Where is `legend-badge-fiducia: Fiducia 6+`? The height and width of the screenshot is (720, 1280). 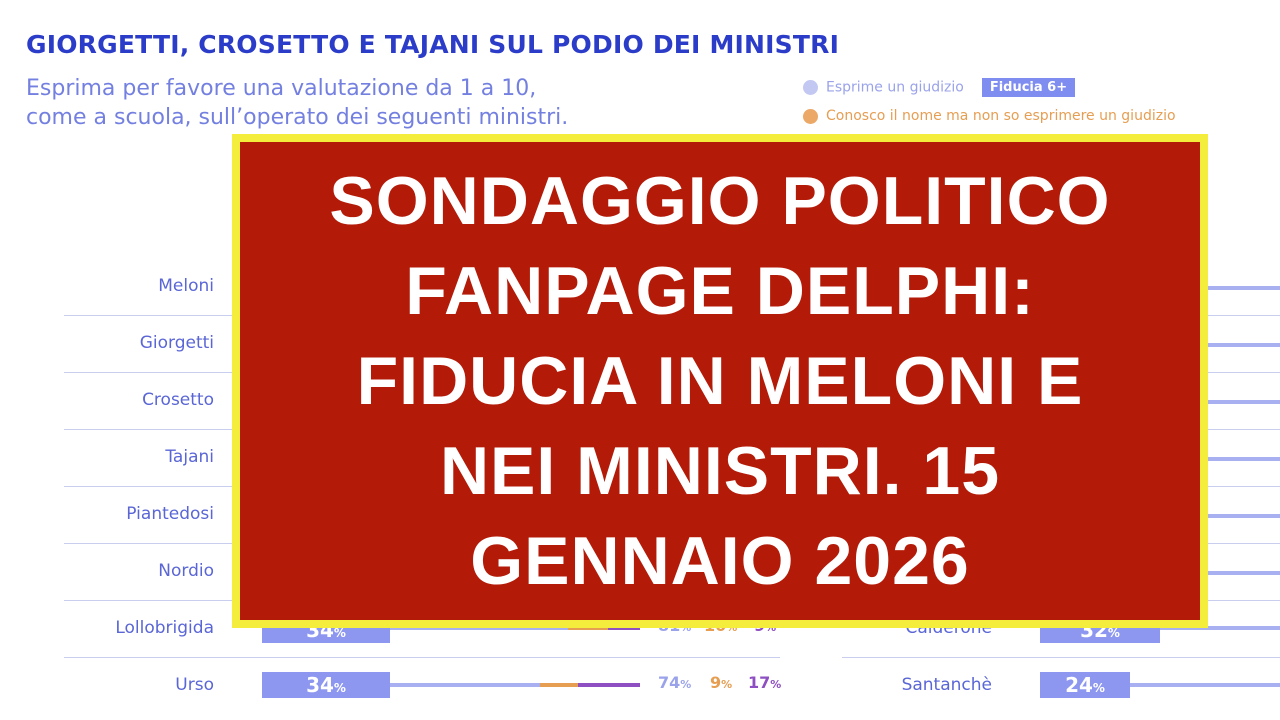 legend-badge-fiducia: Fiducia 6+ is located at coordinates (1028, 87).